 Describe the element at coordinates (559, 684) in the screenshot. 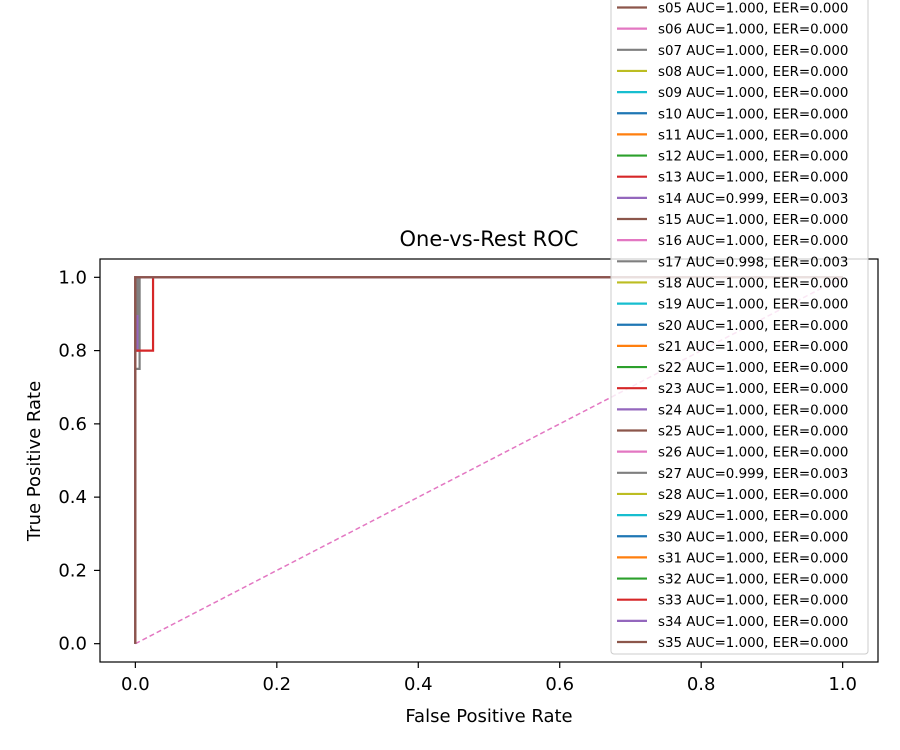

I see `x-tick-label: 0.6` at that location.